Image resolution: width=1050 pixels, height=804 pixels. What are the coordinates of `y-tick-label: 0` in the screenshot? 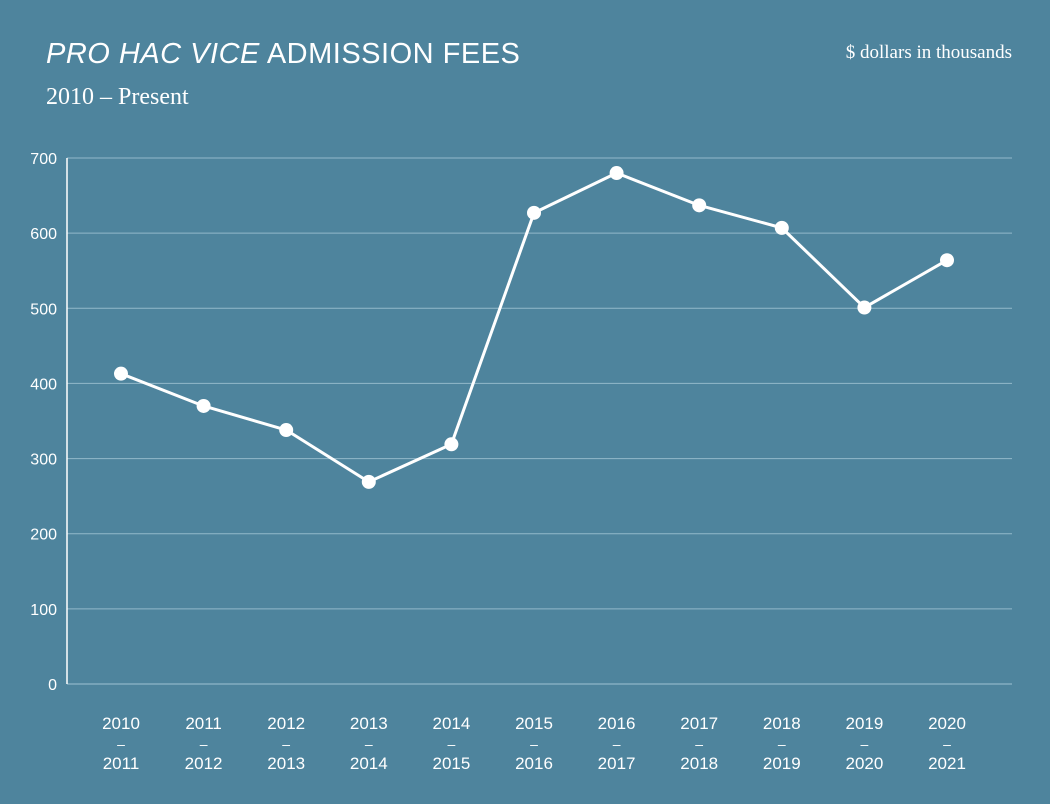 It's located at (52, 685).